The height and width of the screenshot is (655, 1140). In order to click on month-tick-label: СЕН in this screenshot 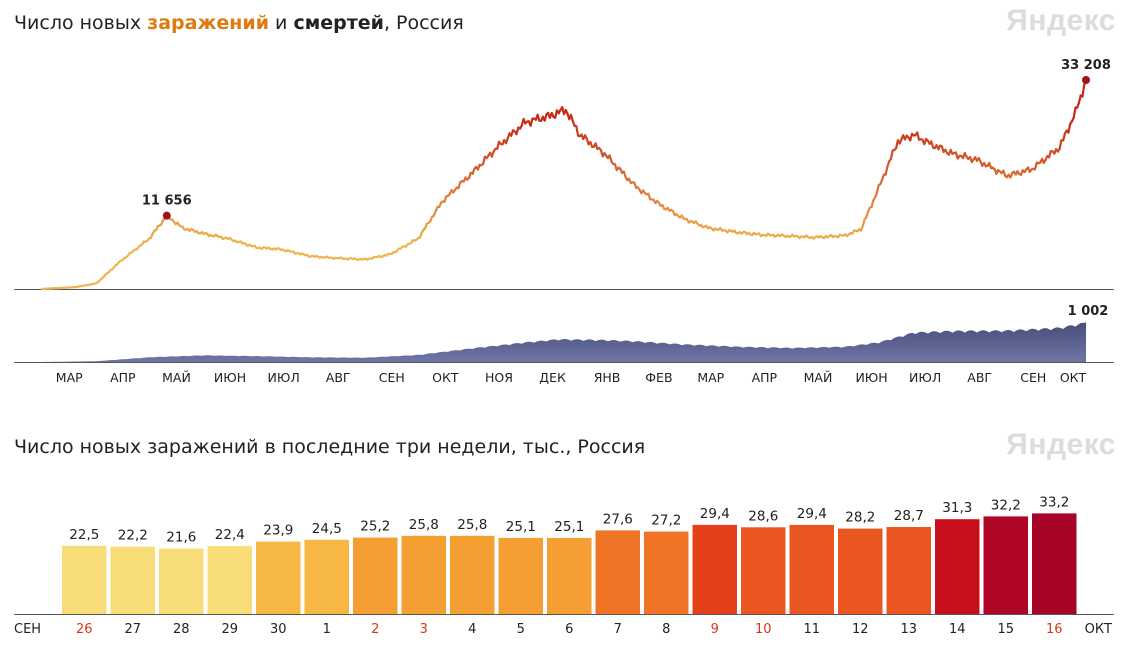, I will do `click(1033, 377)`.